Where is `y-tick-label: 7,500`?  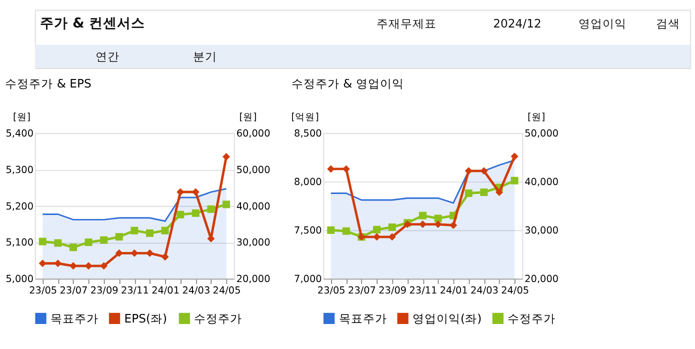
y-tick-label: 7,500 is located at coordinates (308, 231).